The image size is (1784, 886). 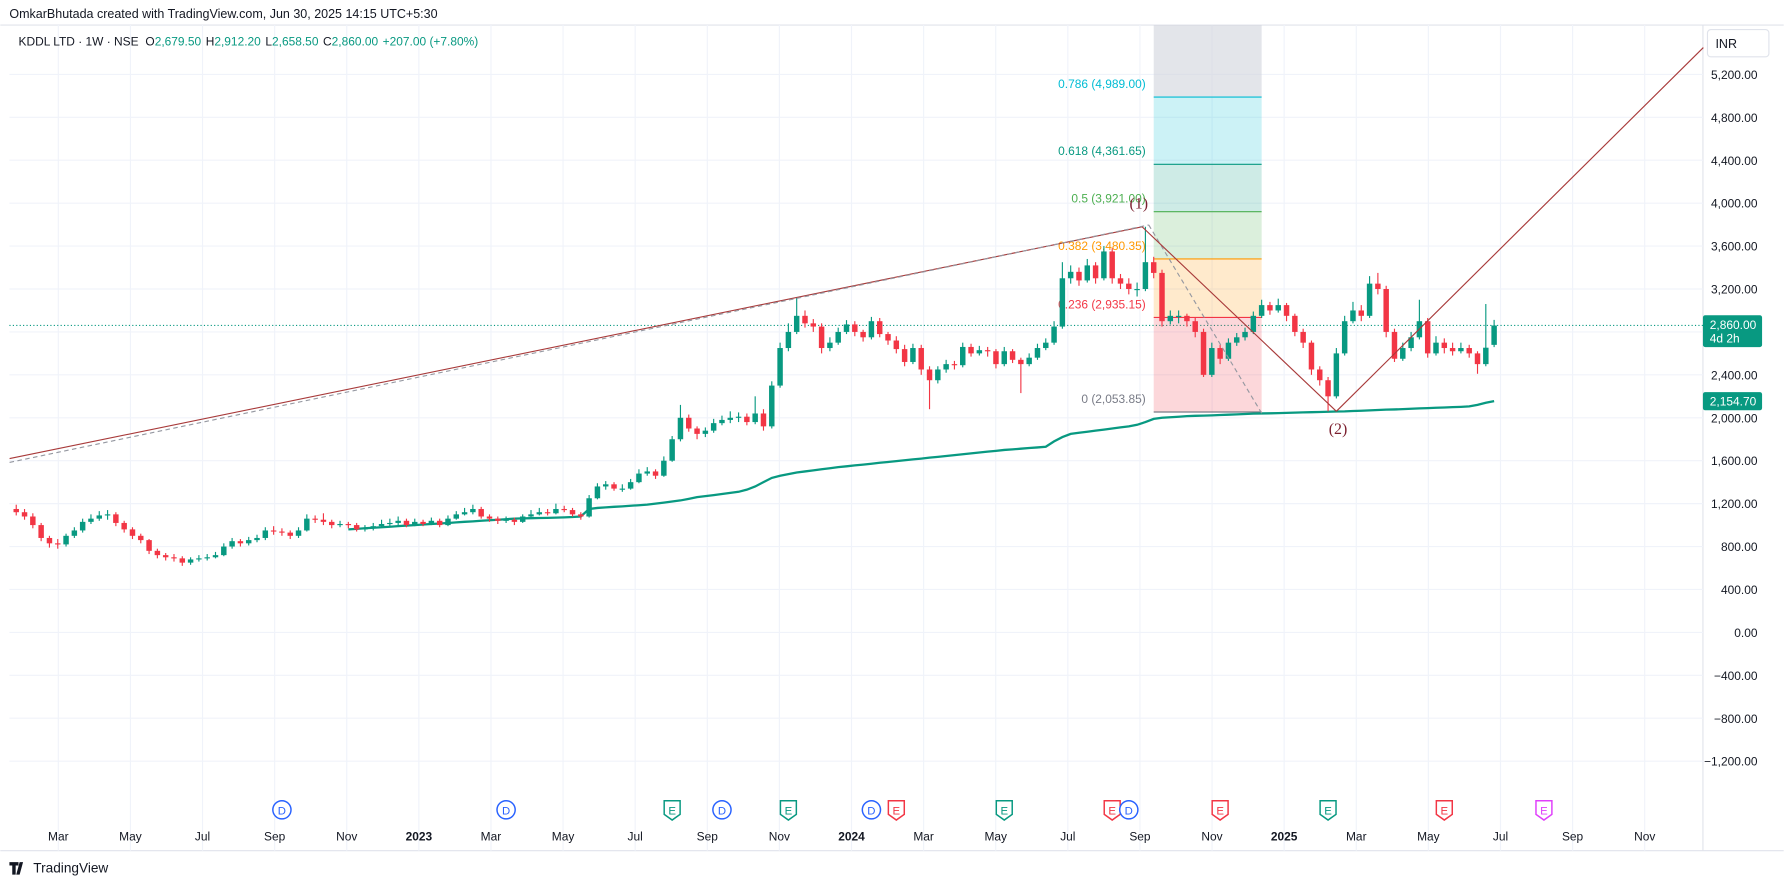 I want to click on ohlc-value: 2,912.20, so click(x=237, y=41).